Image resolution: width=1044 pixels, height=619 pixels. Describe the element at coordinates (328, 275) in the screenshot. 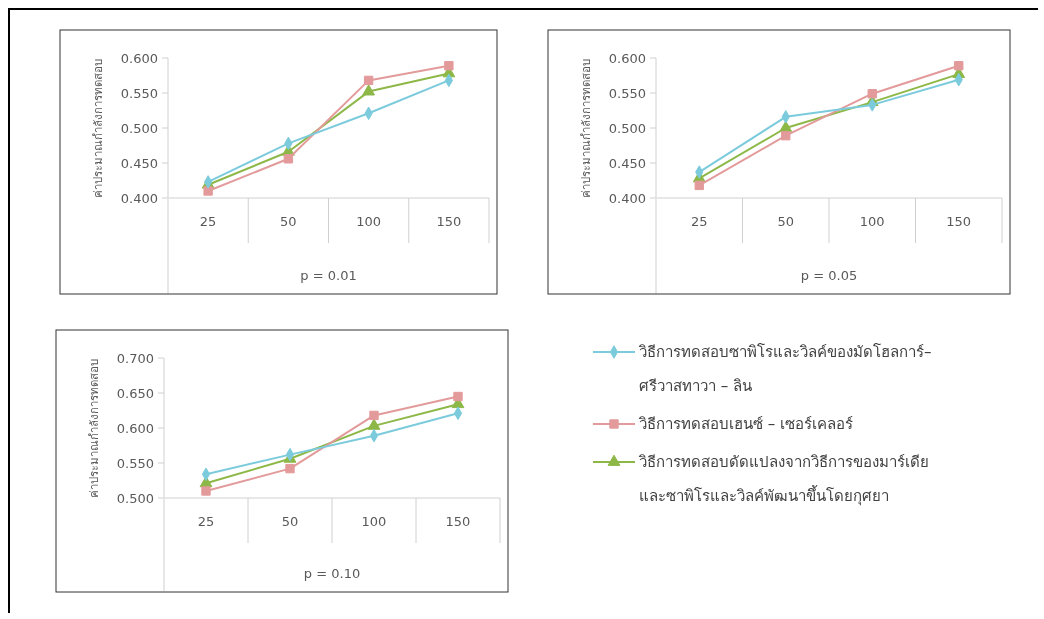

I see `x-axis-title: p = 0.01` at that location.